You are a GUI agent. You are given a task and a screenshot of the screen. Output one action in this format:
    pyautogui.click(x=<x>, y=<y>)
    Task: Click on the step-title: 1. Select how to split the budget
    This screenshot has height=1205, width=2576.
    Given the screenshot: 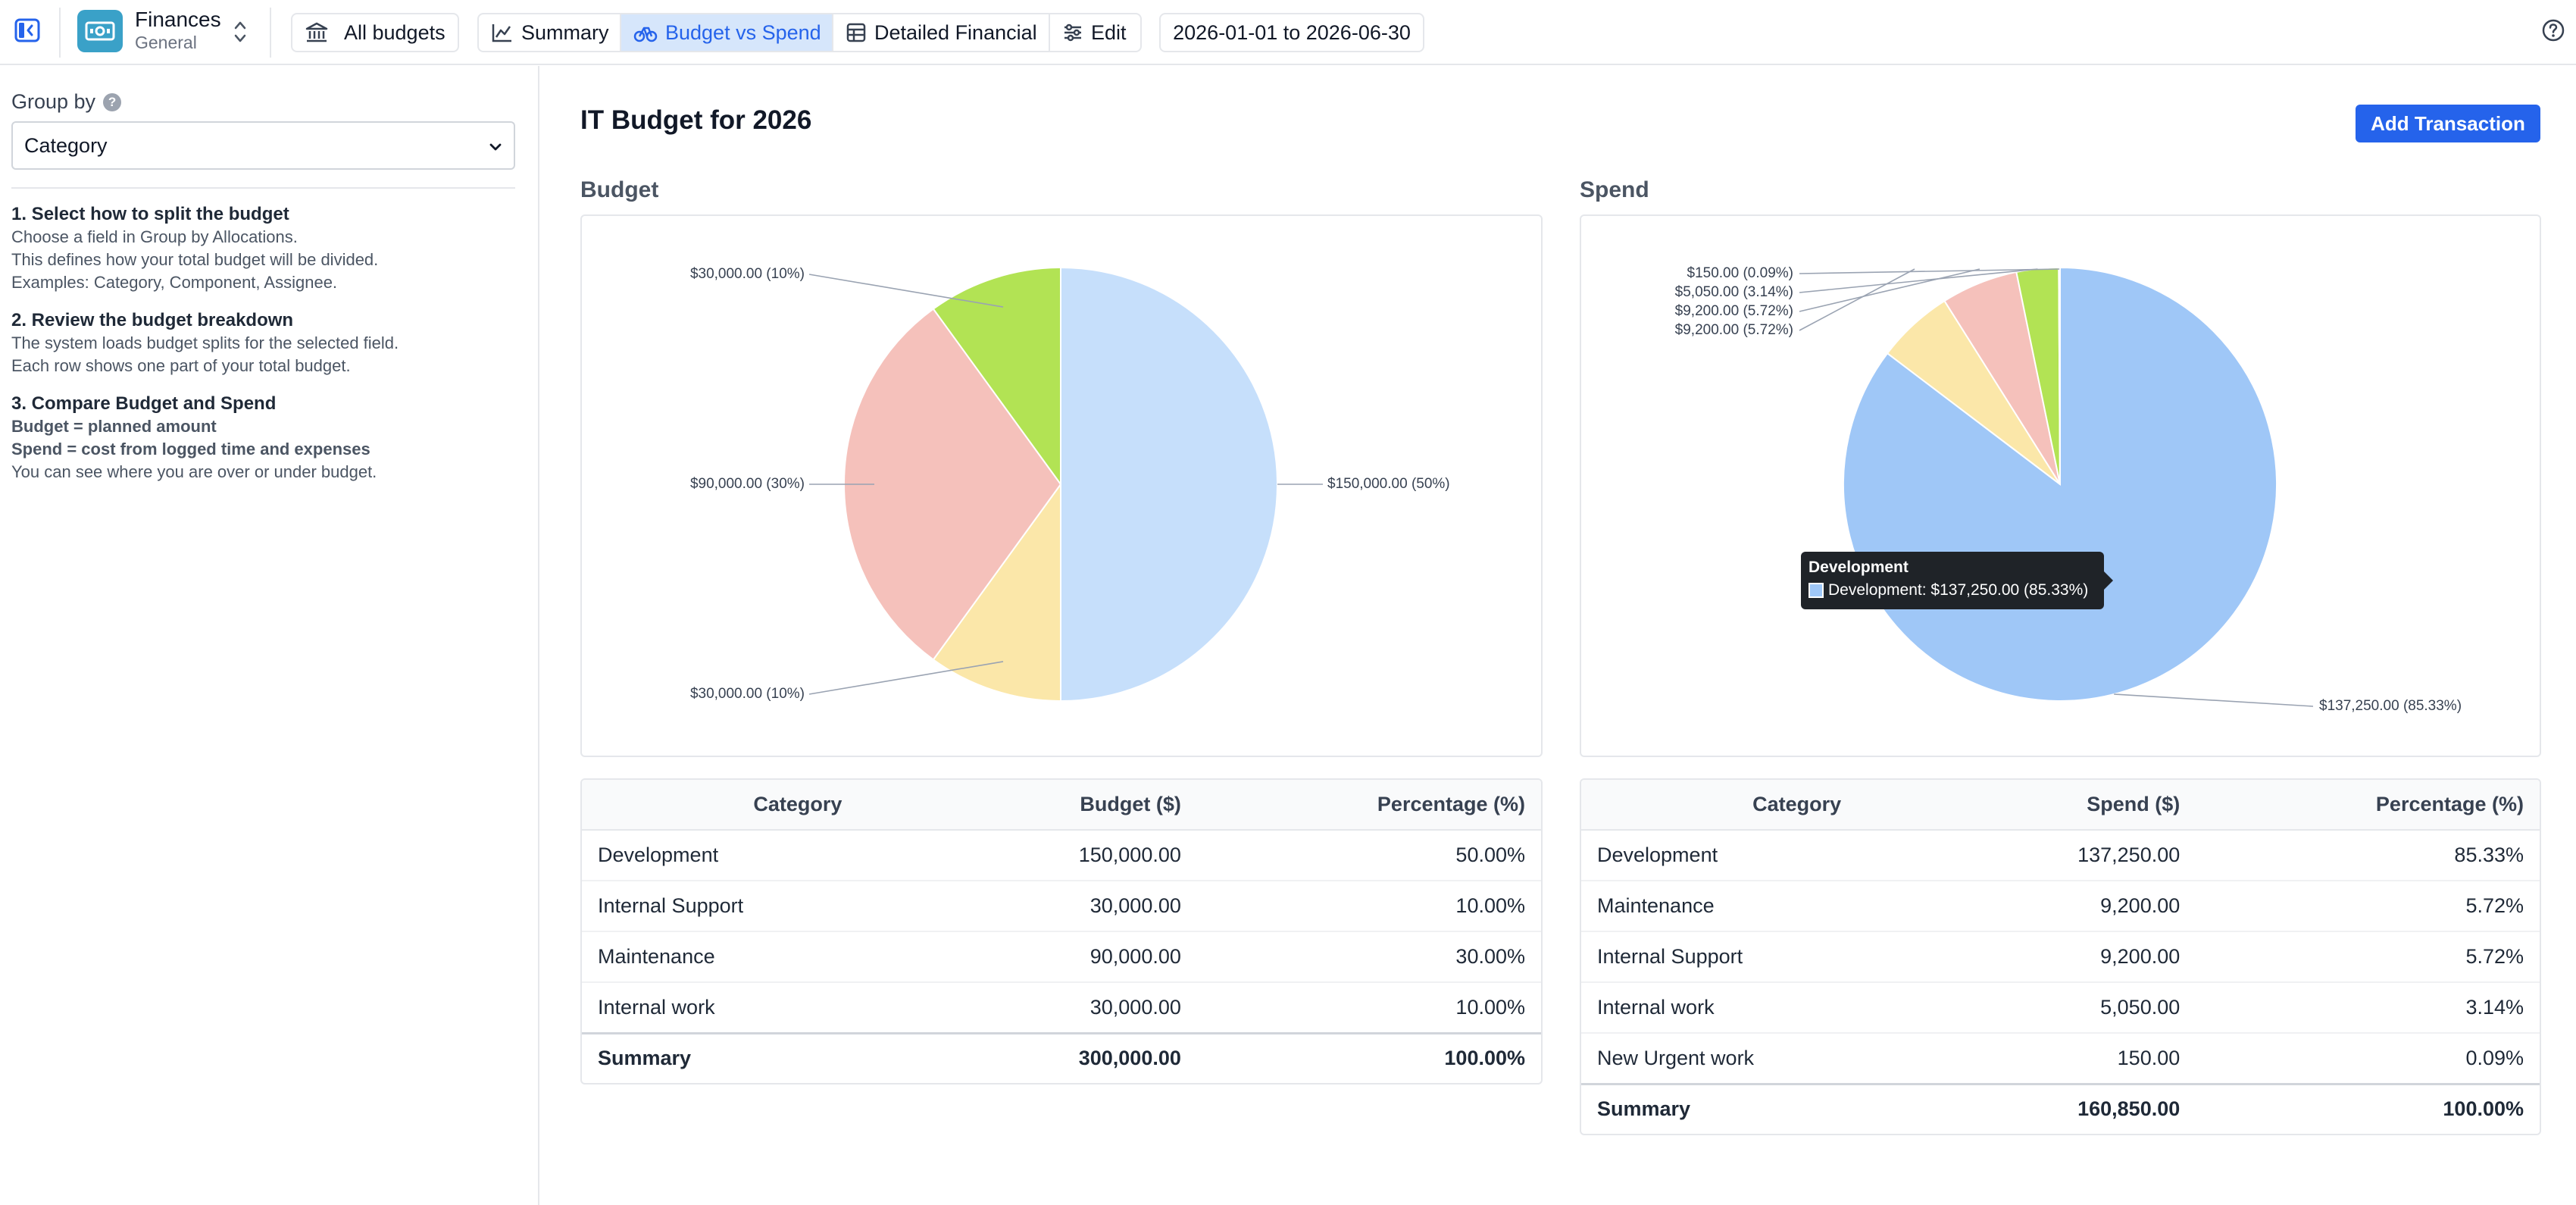 What is the action you would take?
    pyautogui.click(x=150, y=214)
    